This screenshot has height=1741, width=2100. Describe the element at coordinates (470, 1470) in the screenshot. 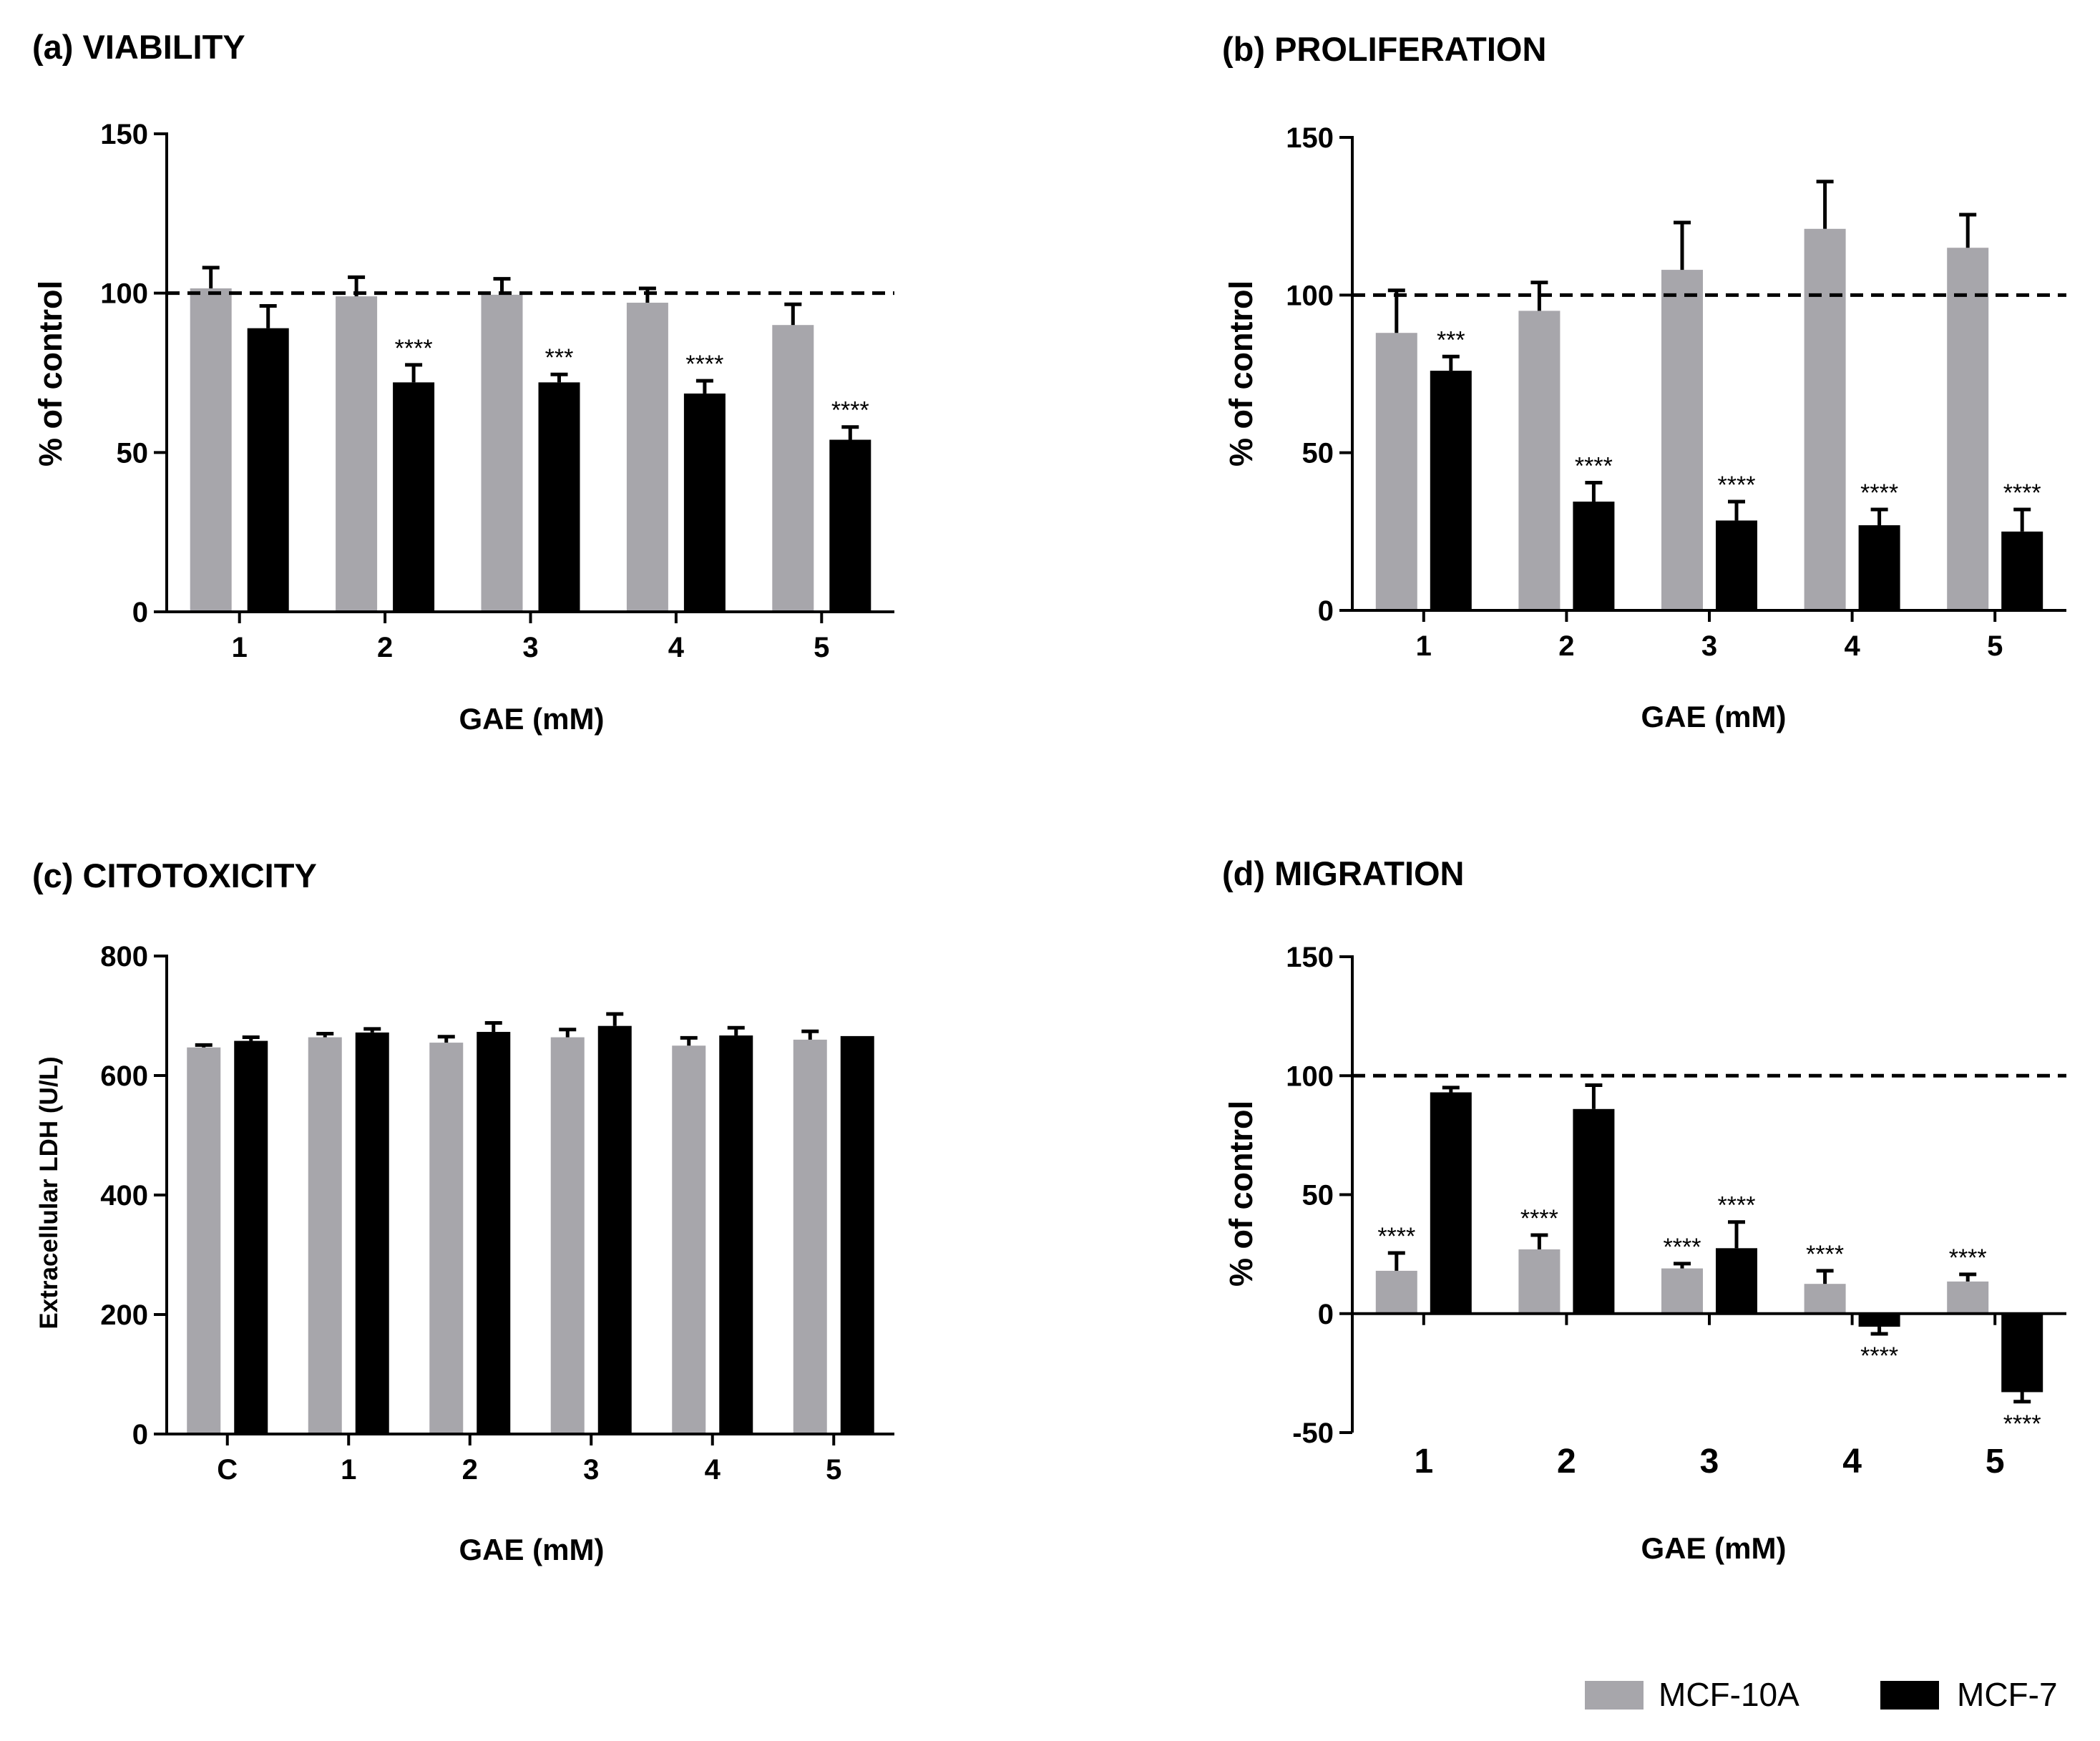

I see `panel-c-xtick-label-2: 2` at that location.